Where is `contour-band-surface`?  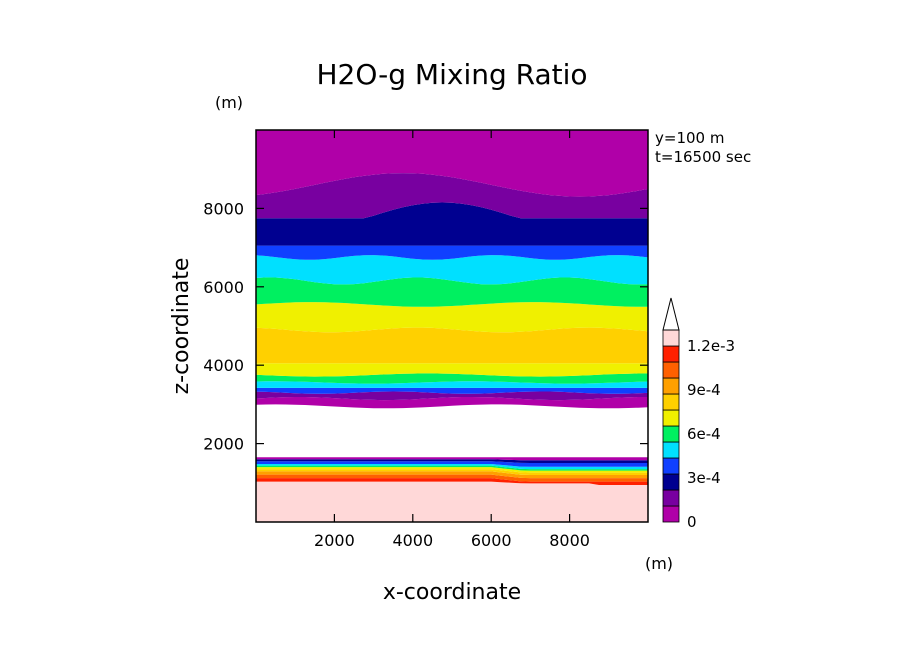
contour-band-surface is located at coordinates (452, 501).